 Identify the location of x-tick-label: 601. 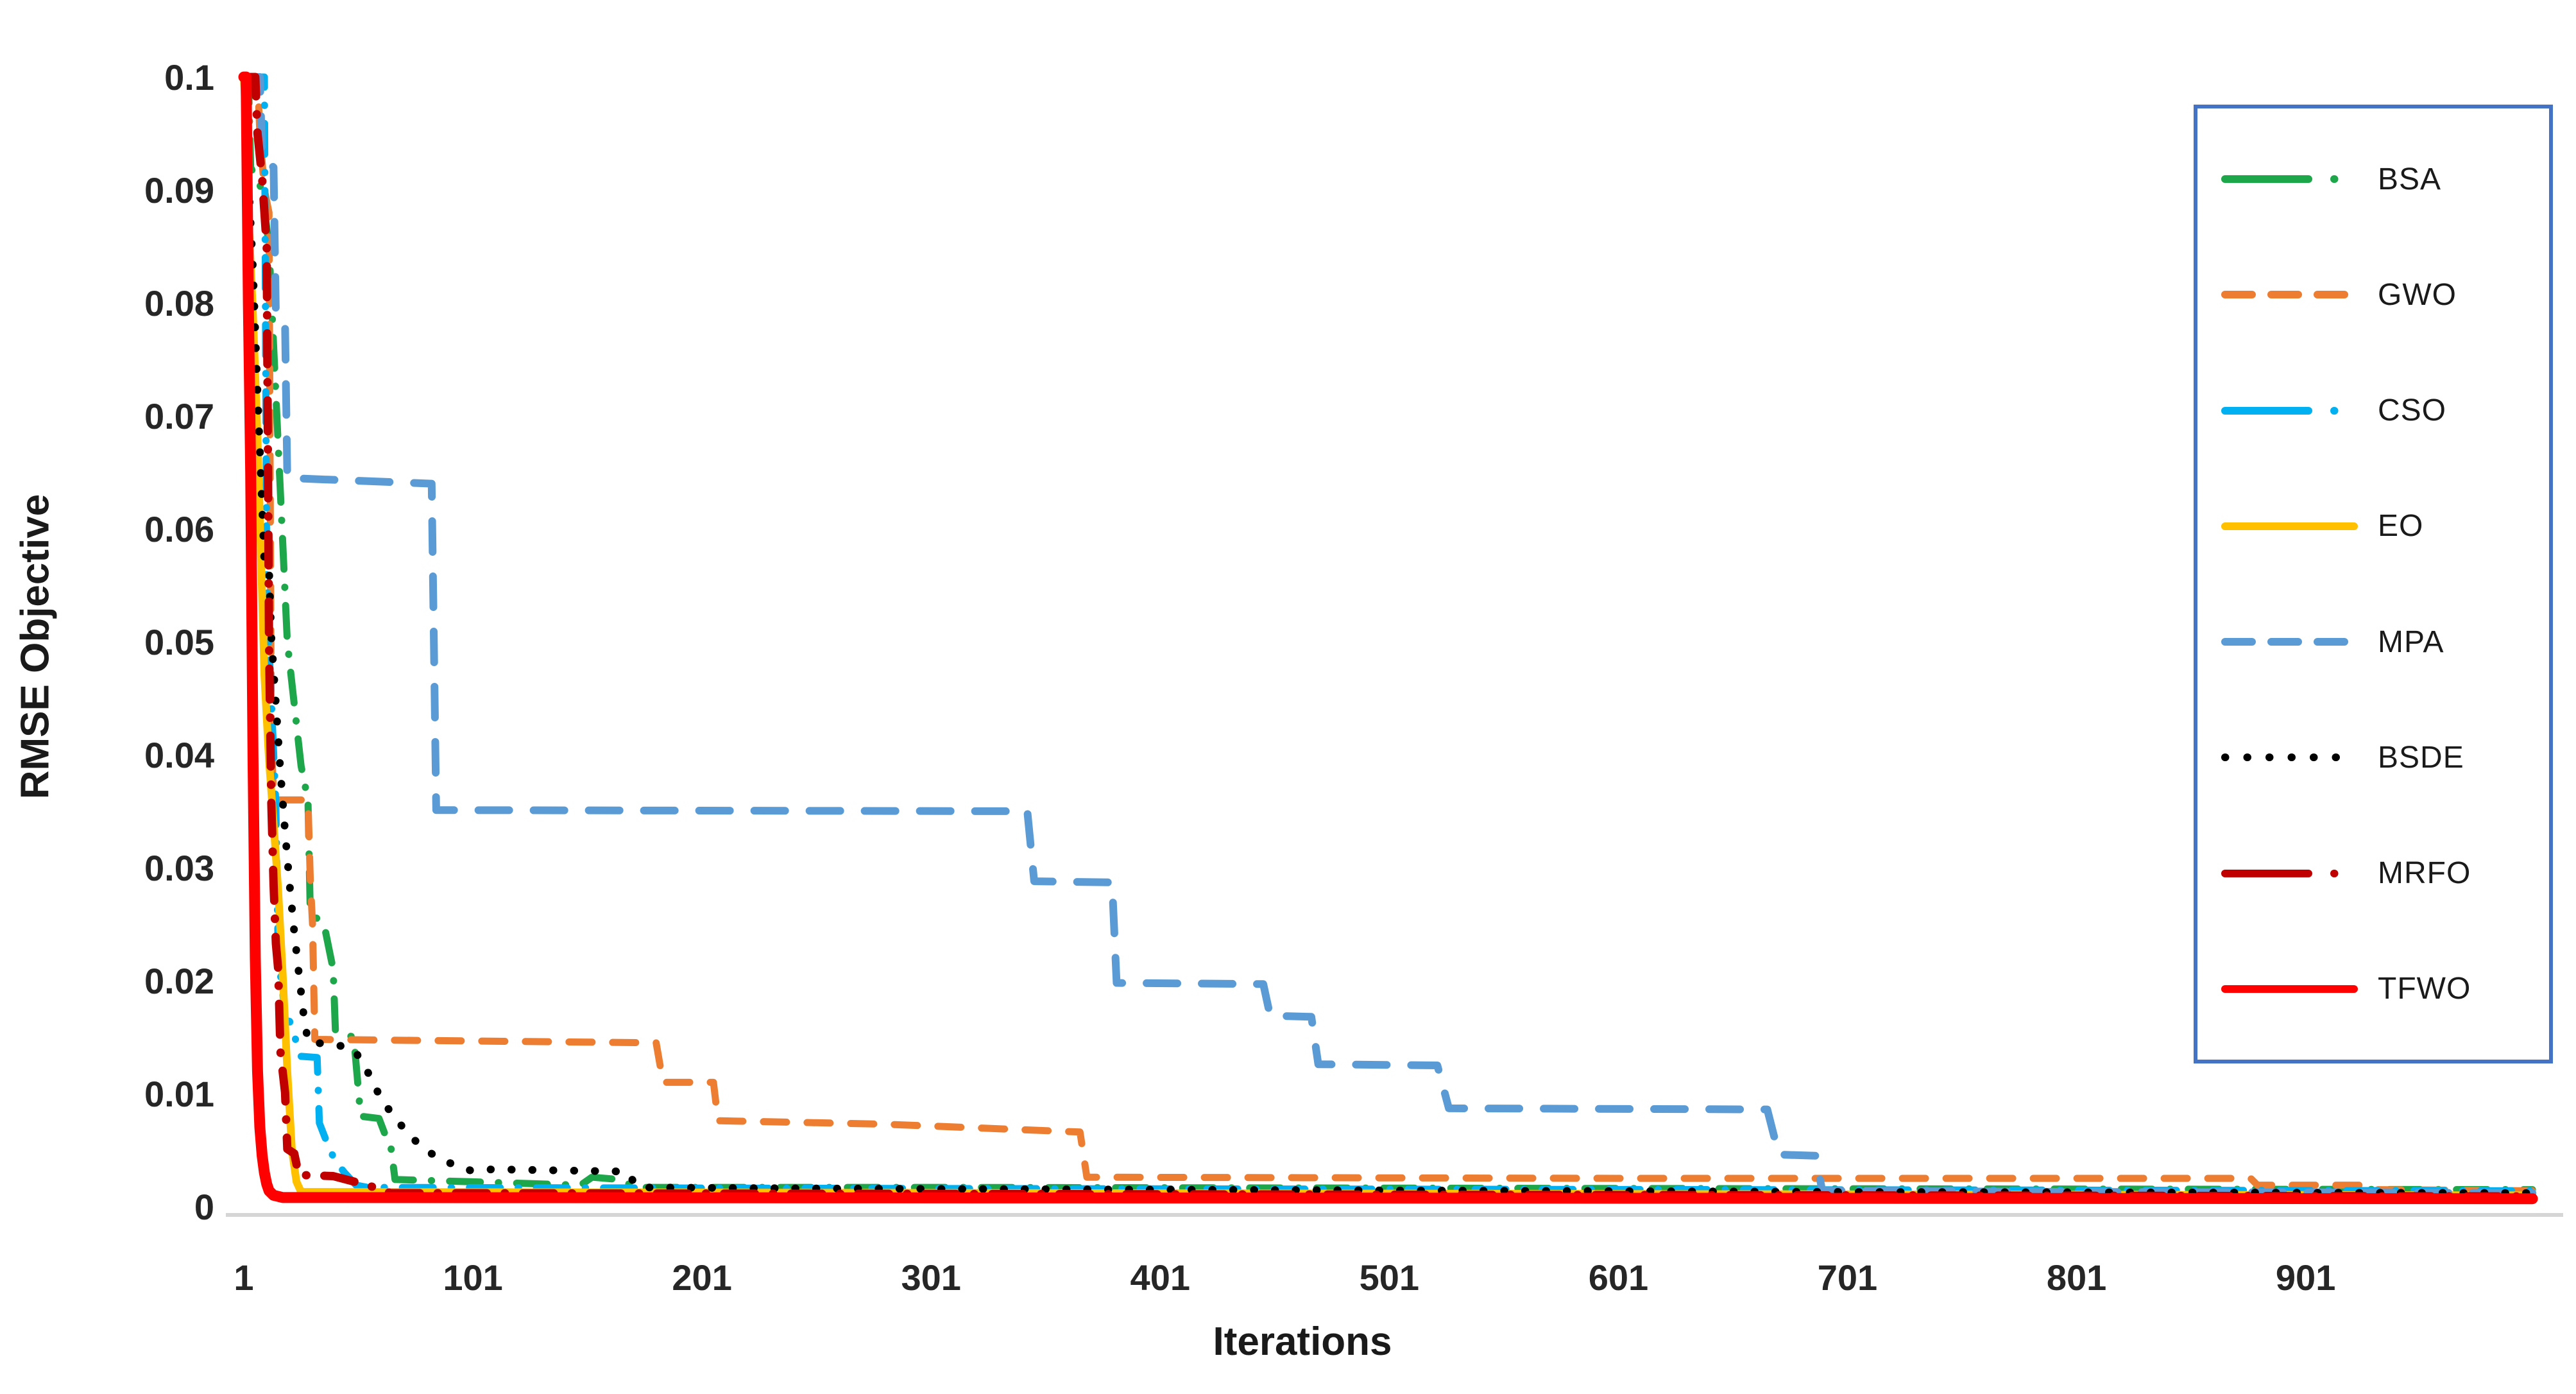
(1618, 1277).